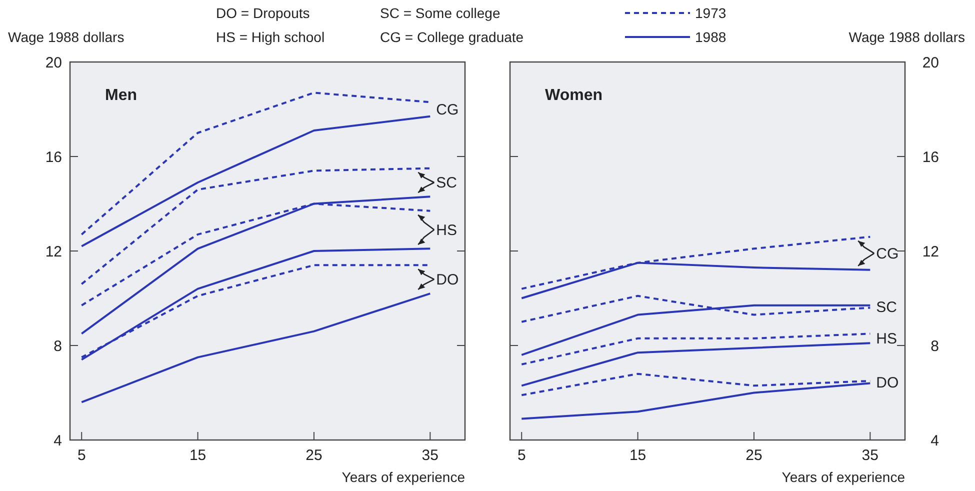  I want to click on y-tick-label: 8, so click(58, 346).